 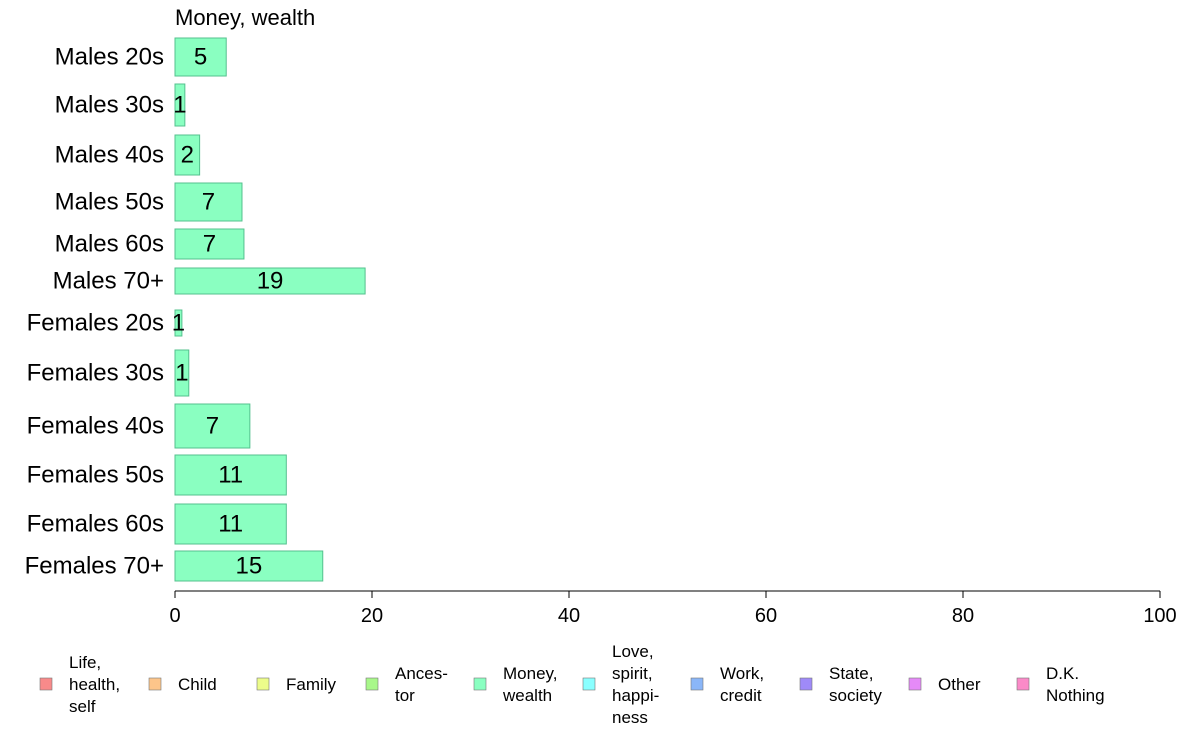 What do you see at coordinates (959, 684) in the screenshot?
I see `legend-label: Other` at bounding box center [959, 684].